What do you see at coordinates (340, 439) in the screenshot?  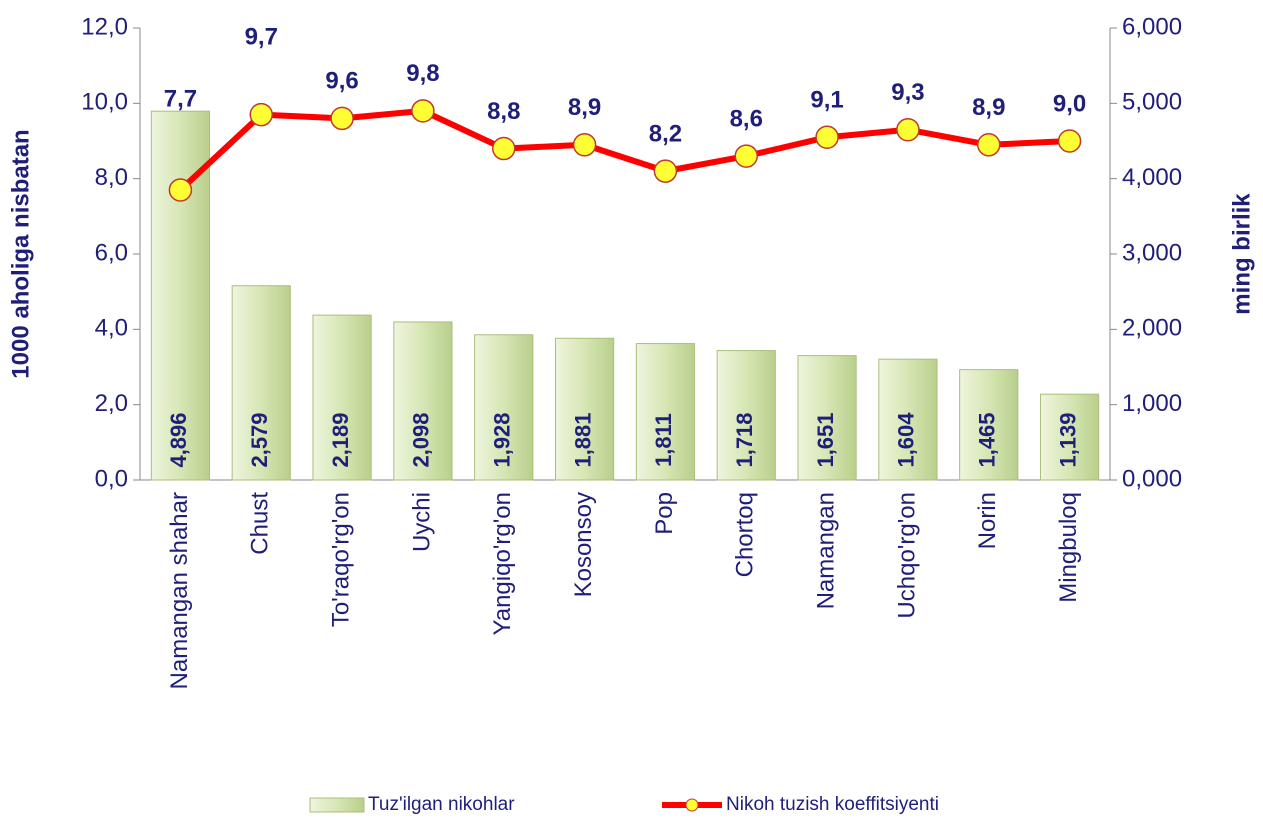 I see `bar-label: 2,189` at bounding box center [340, 439].